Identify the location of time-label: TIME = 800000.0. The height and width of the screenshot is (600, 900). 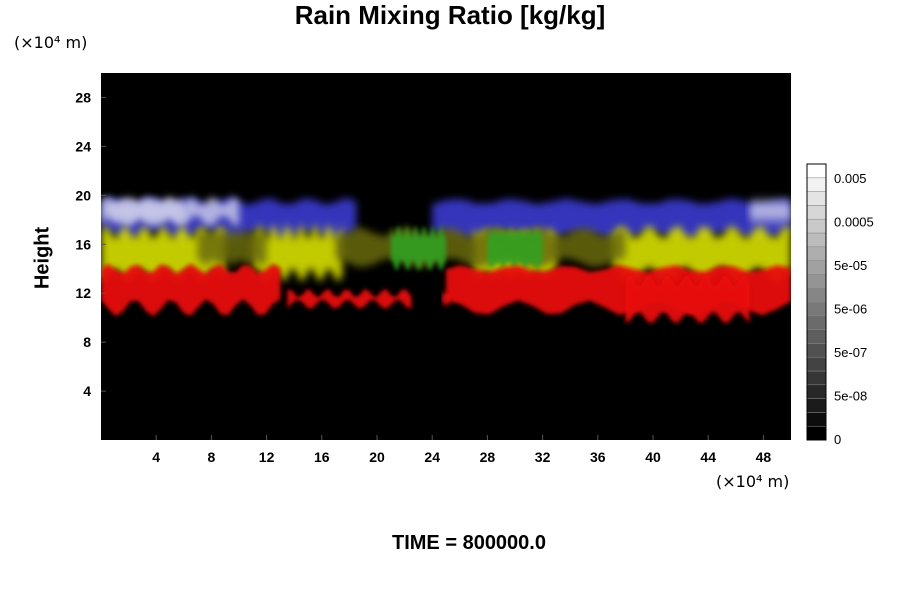
(469, 543).